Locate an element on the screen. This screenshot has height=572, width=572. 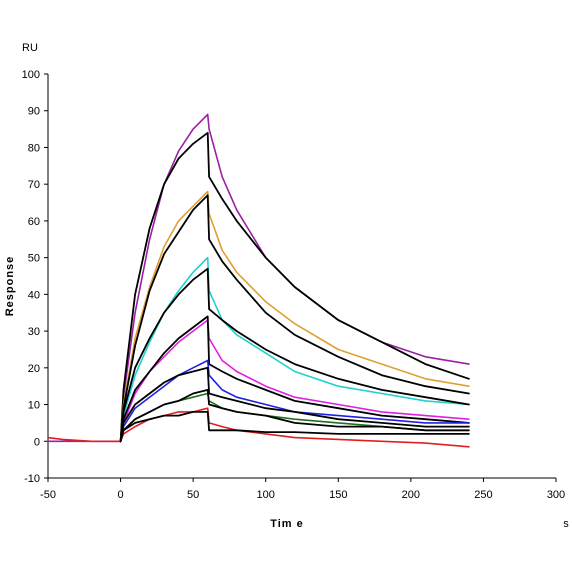
x-tick-label: -50 is located at coordinates (48, 495).